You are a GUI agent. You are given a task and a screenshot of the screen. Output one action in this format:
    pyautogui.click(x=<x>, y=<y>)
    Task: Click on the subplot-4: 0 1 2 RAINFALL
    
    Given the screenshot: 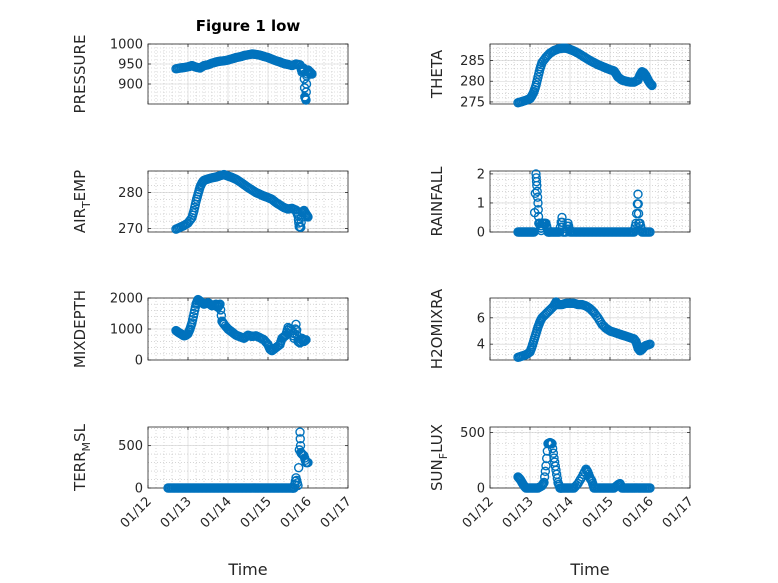 What is the action you would take?
    pyautogui.click(x=559, y=203)
    